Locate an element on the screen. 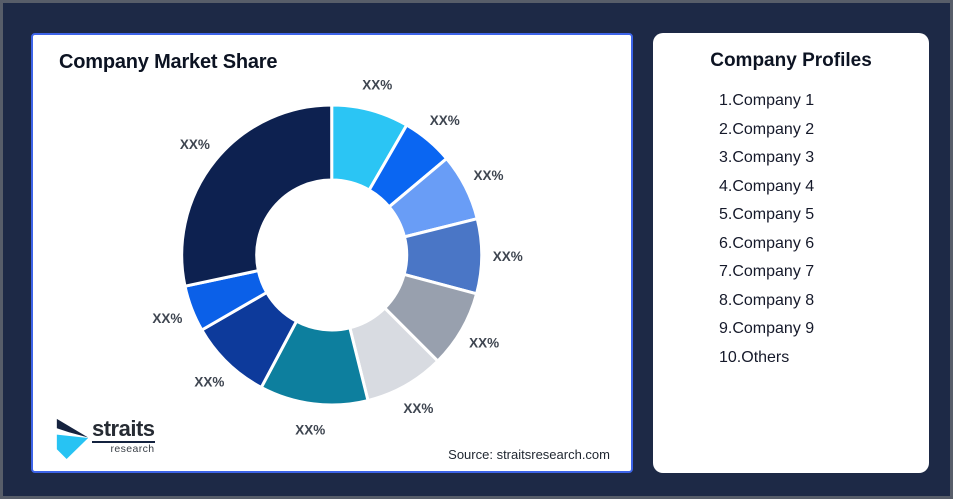 The width and height of the screenshot is (953, 499). profiles-title: Company Profiles is located at coordinates (791, 60).